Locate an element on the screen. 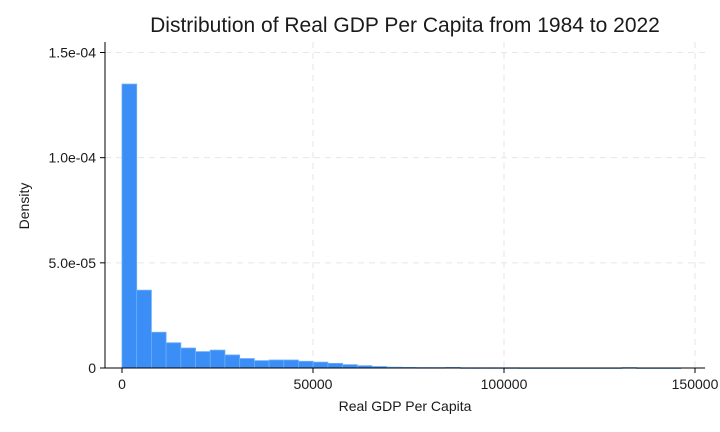  y-tick-label: 5.0e-05 is located at coordinates (73, 263).